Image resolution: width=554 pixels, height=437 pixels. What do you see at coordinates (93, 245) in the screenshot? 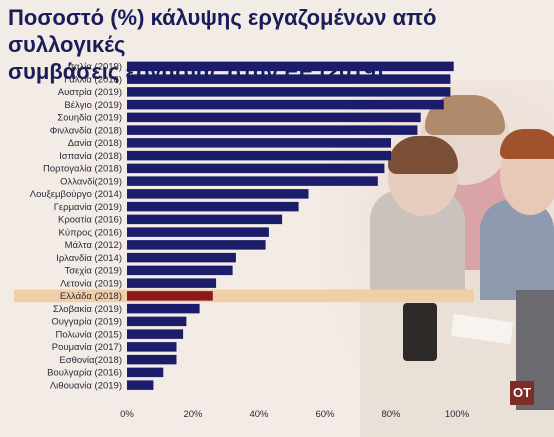
I see `category-label: Μάλτα (2012)` at bounding box center [93, 245].